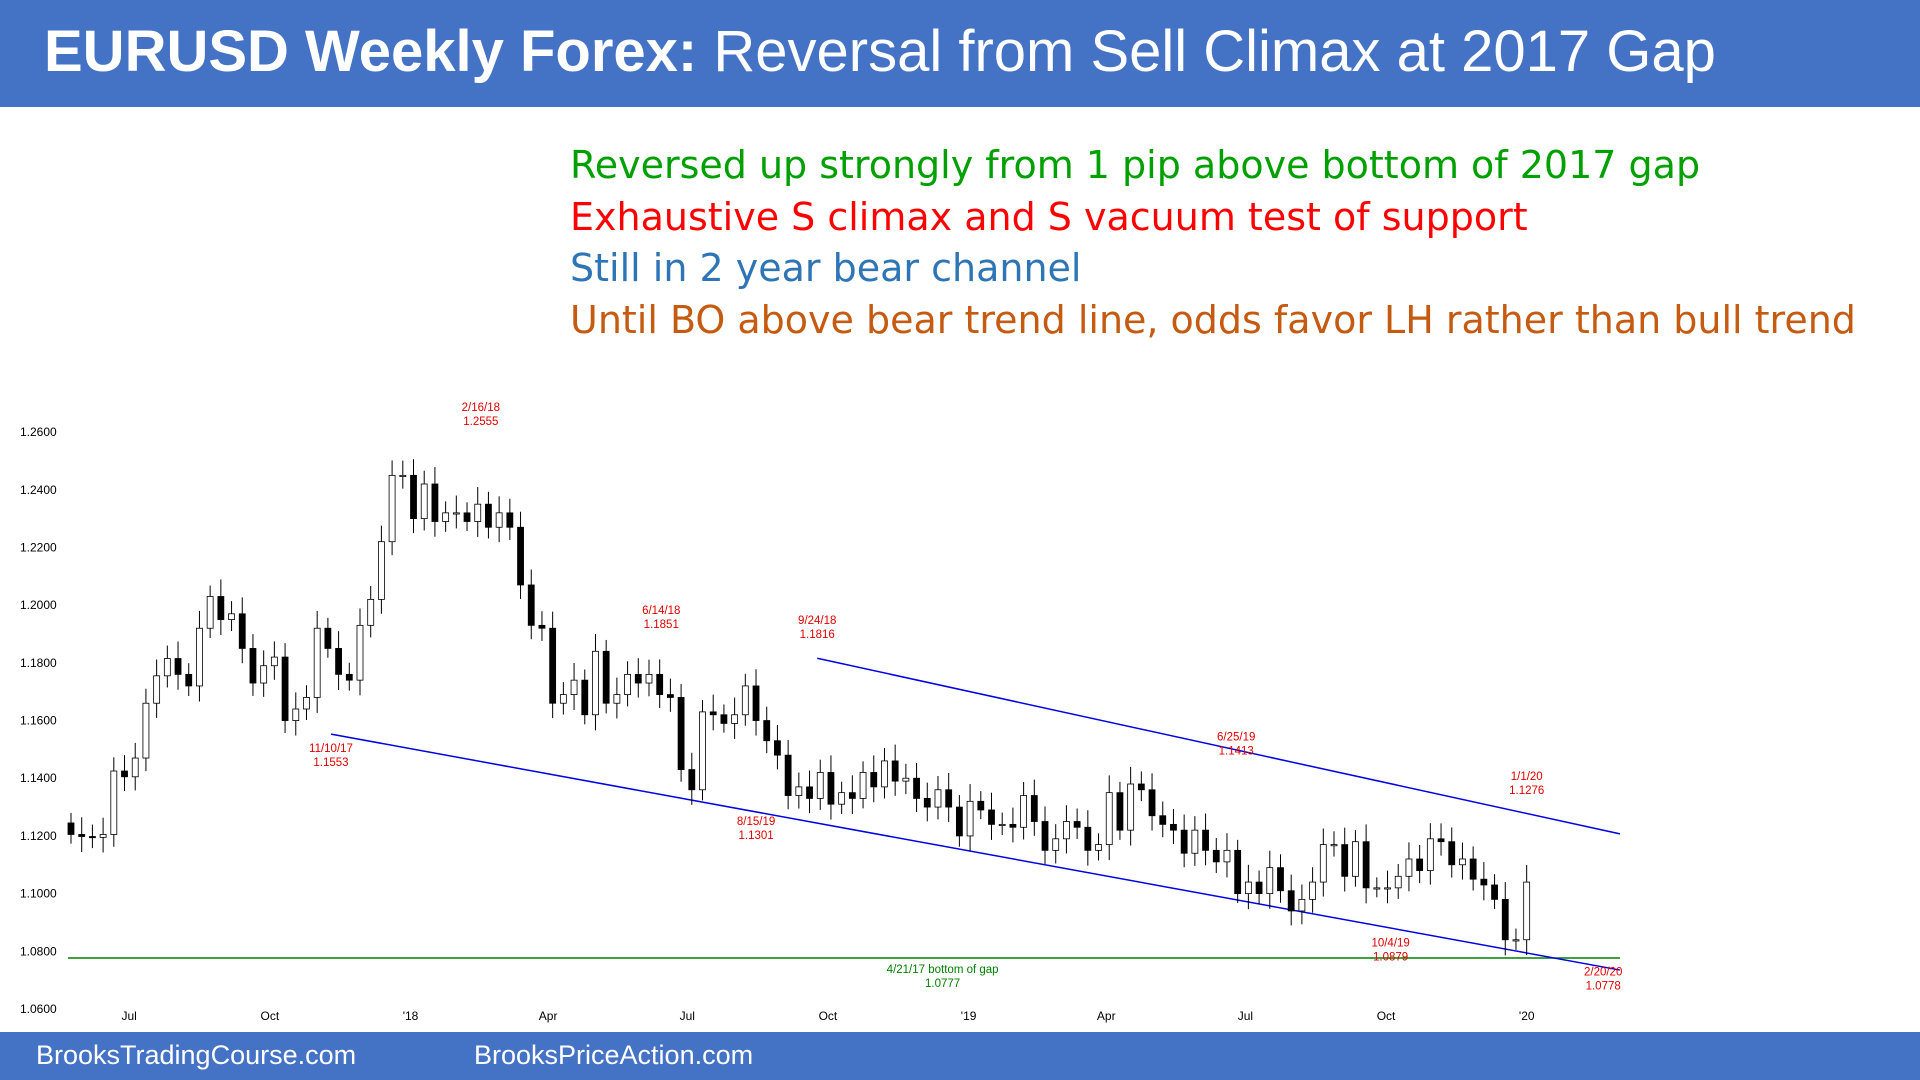 The width and height of the screenshot is (1920, 1080). What do you see at coordinates (38, 663) in the screenshot?
I see `y-tick-label-6: 1.1800` at bounding box center [38, 663].